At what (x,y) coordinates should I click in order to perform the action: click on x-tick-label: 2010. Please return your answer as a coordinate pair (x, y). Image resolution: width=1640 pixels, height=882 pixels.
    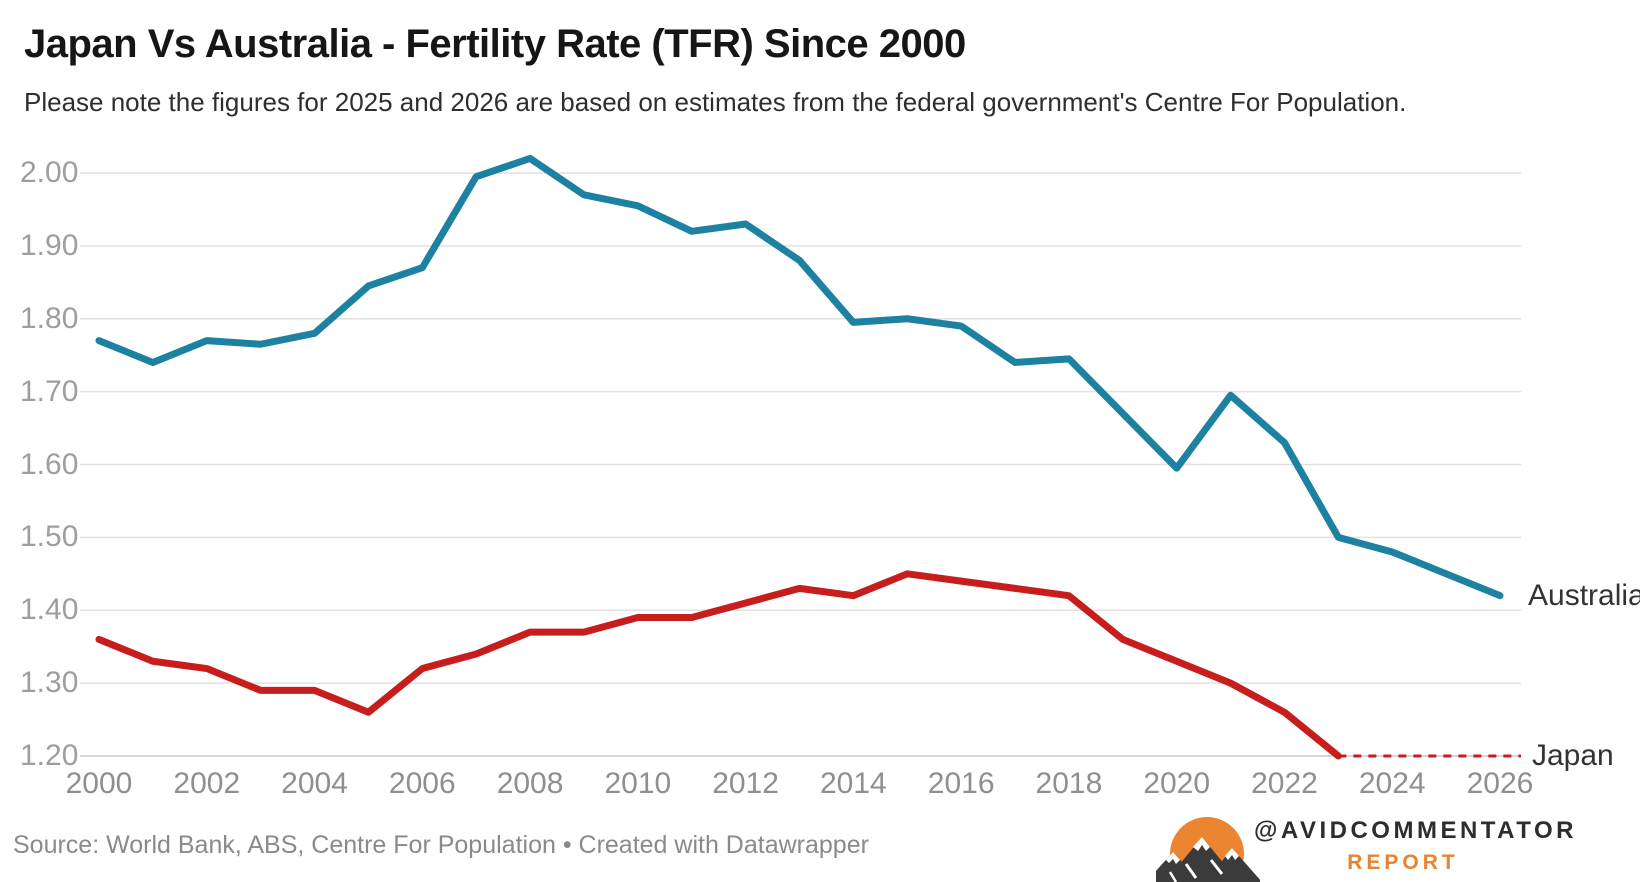
    Looking at the image, I should click on (638, 783).